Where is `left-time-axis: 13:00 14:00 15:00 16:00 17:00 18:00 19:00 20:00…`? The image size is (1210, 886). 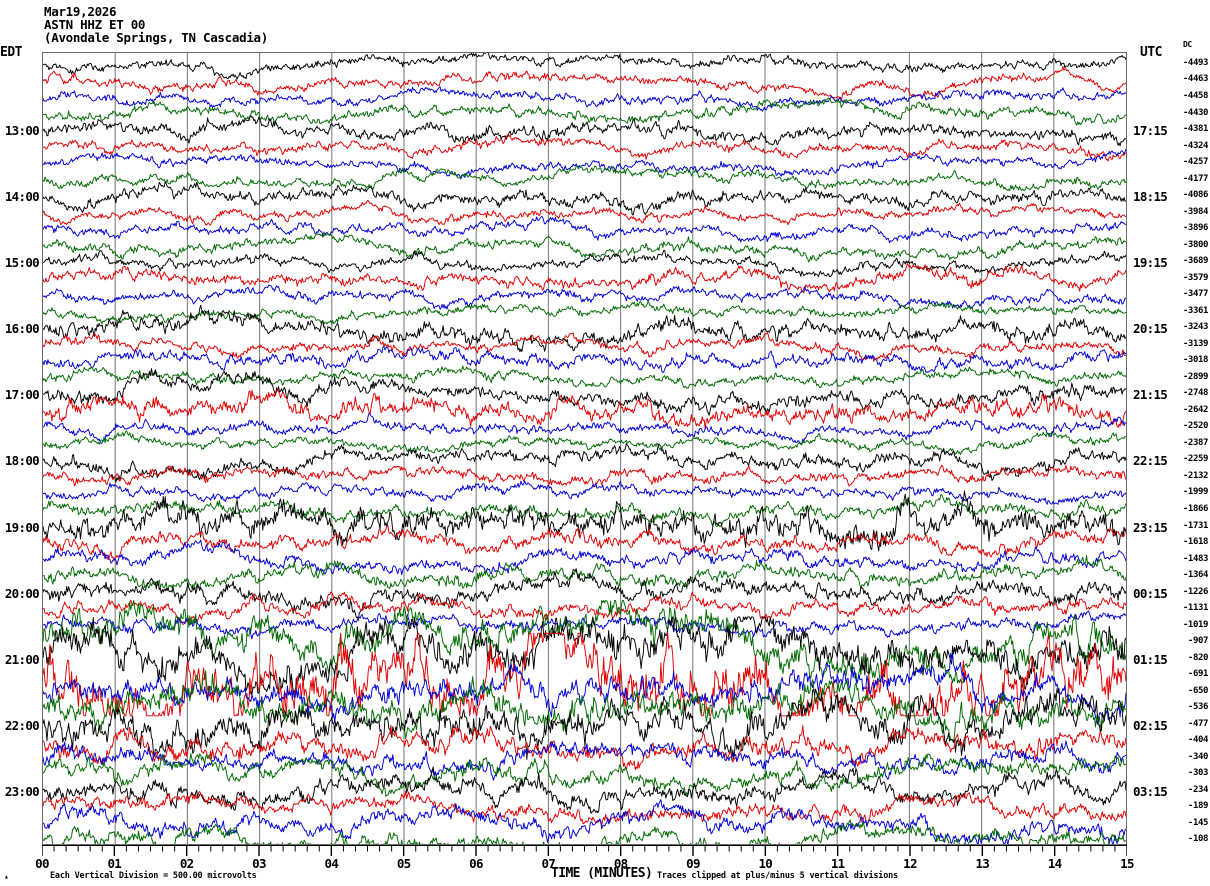
left-time-axis: 13:00 14:00 15:00 16:00 17:00 18:00 19:00 20:00… is located at coordinates (20, 443).